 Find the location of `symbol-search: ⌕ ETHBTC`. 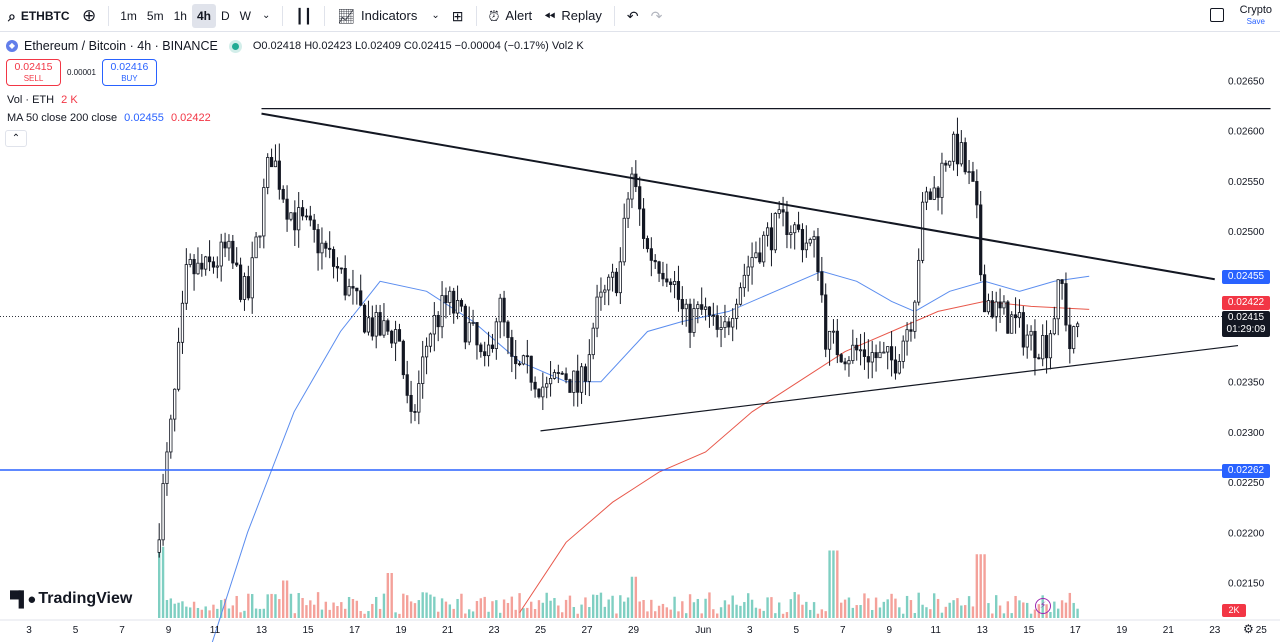

symbol-search: ⌕ ETHBTC is located at coordinates (38, 16).